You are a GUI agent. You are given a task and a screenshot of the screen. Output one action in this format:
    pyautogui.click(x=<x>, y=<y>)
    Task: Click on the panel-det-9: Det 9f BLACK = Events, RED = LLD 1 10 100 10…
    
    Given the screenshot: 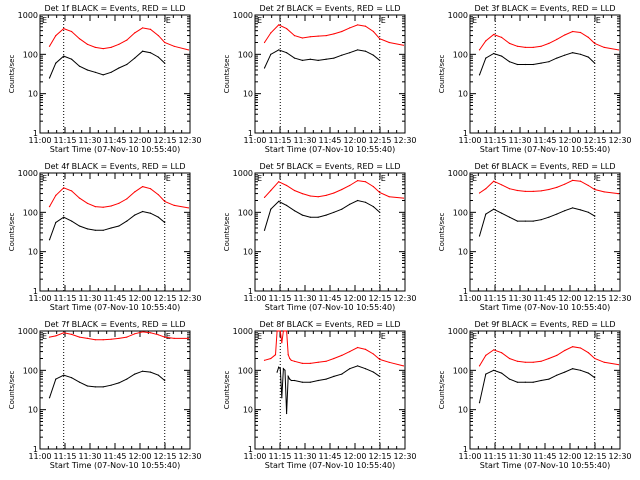 What is the action you would take?
    pyautogui.click(x=535, y=395)
    